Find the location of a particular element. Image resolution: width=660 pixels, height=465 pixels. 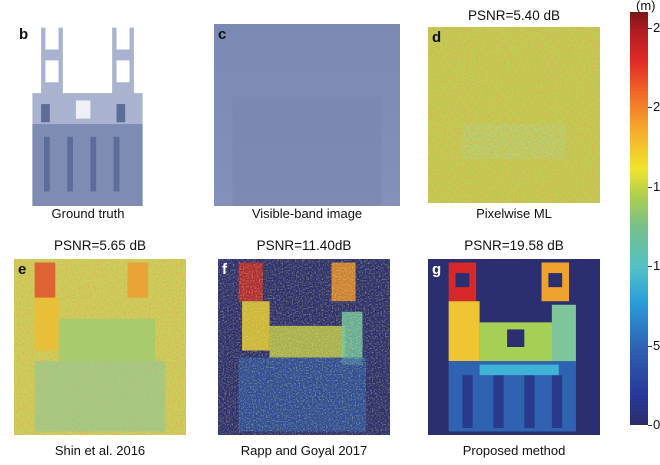

pixelwise-ml-depth-map is located at coordinates (514, 115).